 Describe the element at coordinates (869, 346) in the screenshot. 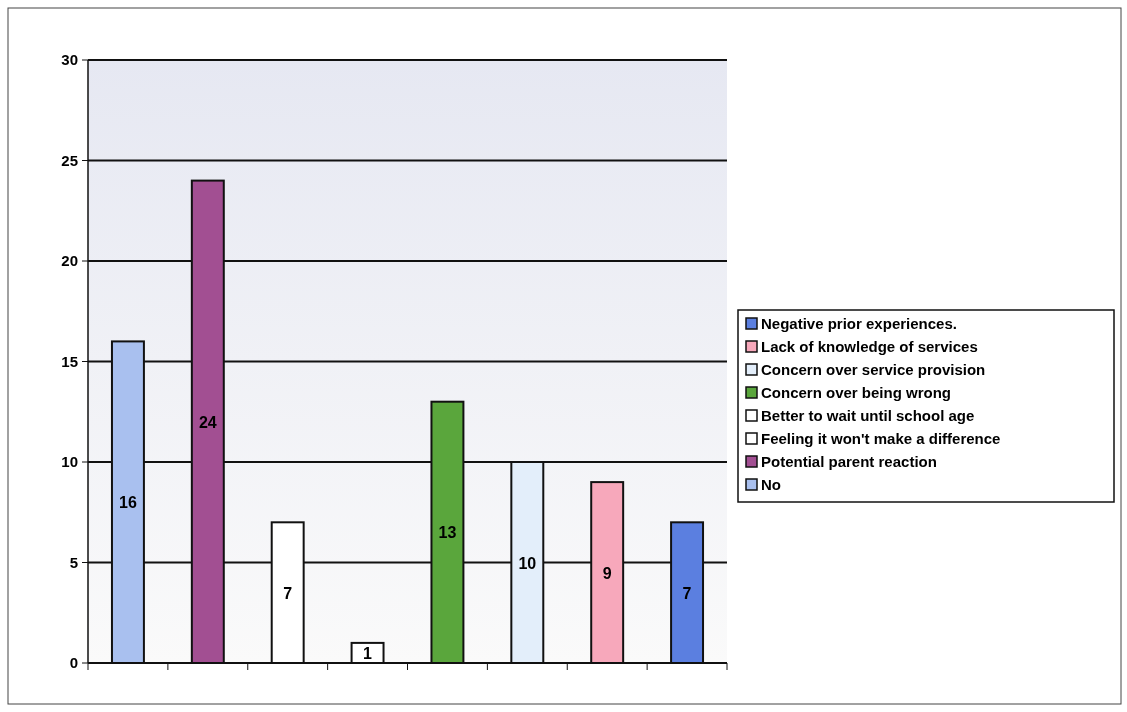

I see `legend-label: Lack of knowledge of services` at that location.